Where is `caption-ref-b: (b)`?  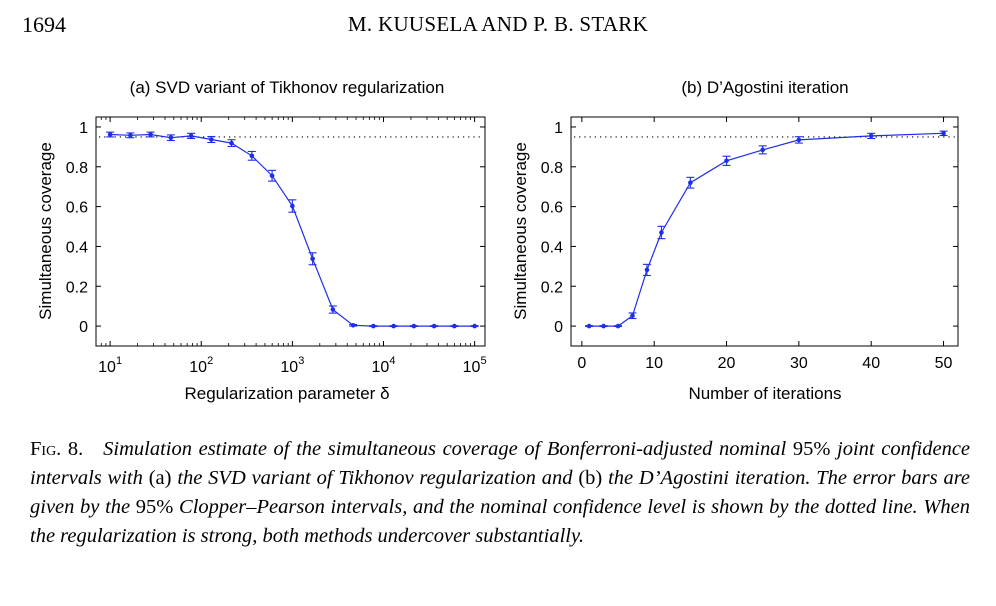 caption-ref-b: (b) is located at coordinates (590, 478).